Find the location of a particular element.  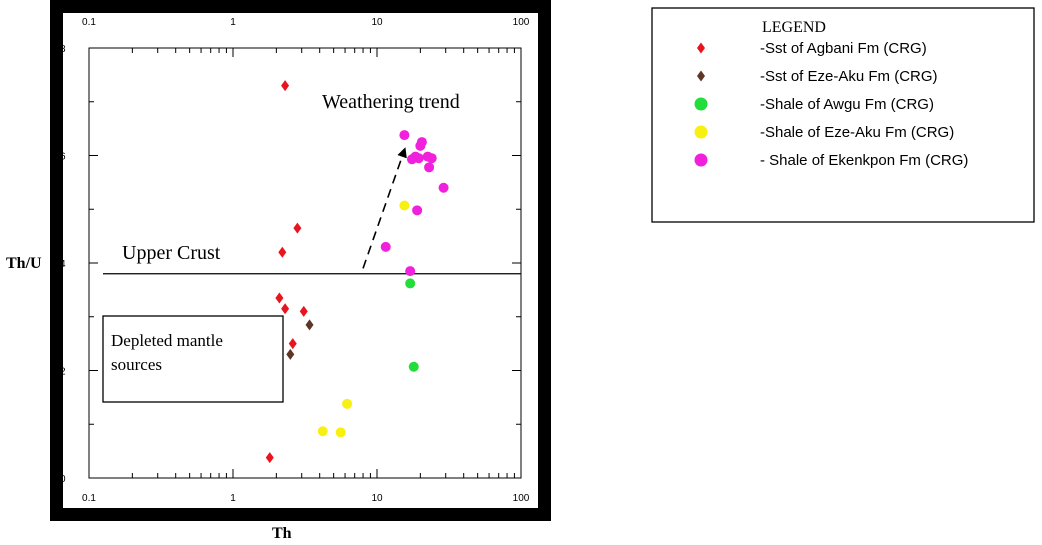

depleted-mantle-box is located at coordinates (193, 359).